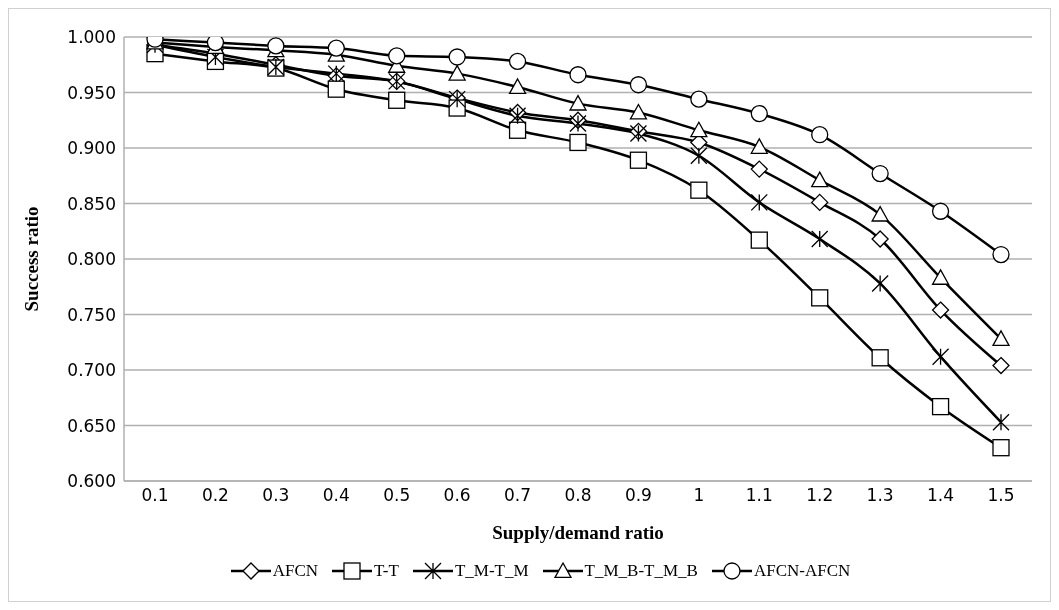 This screenshot has height=610, width=1059. Describe the element at coordinates (802, 571) in the screenshot. I see `legend-label: AFCN-AFCN` at that location.